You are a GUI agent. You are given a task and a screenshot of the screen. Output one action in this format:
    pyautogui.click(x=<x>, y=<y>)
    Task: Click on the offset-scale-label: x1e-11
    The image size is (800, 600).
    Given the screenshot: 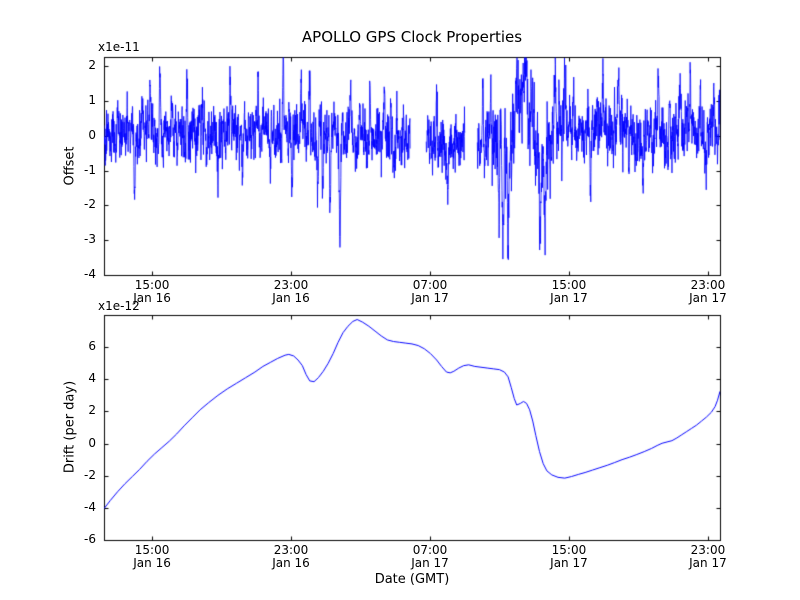 What is the action you would take?
    pyautogui.click(x=119, y=47)
    